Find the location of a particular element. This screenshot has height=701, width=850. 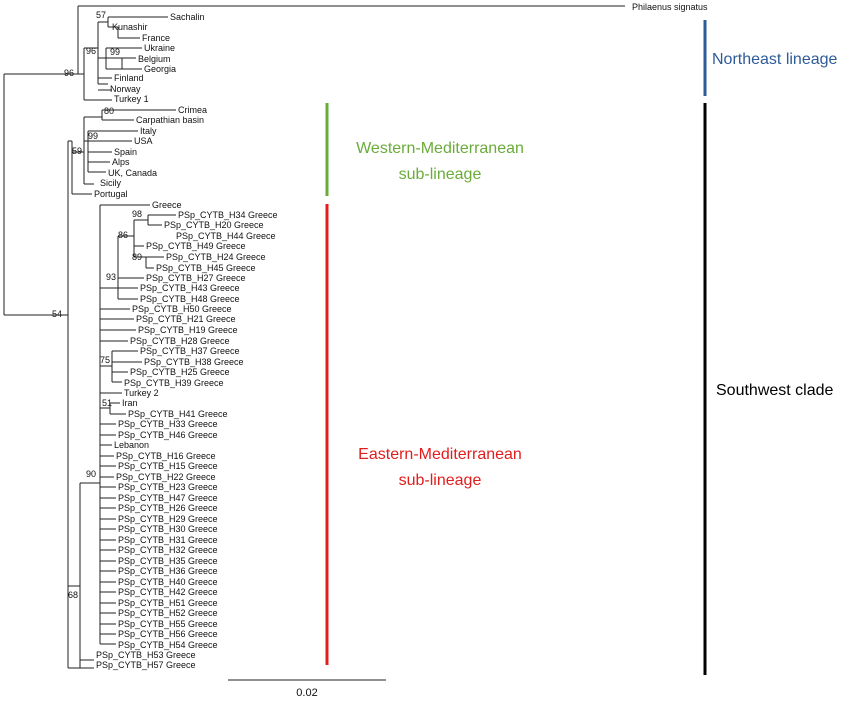

western-clade-label-line1: Western-Mediterranean is located at coordinates (440, 148).